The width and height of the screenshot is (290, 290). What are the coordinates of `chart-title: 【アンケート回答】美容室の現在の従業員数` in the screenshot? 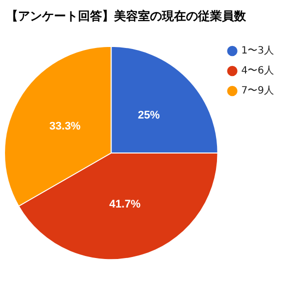 It's located at (126, 16).